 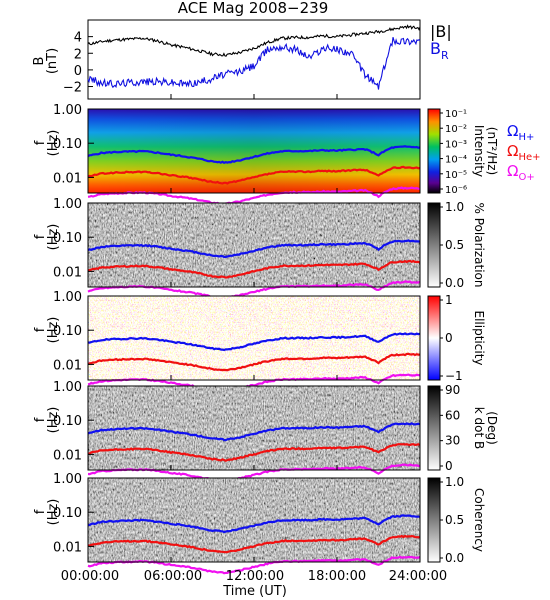 I want to click on colorbar-label-line1: % Polarization, so click(x=479, y=245).